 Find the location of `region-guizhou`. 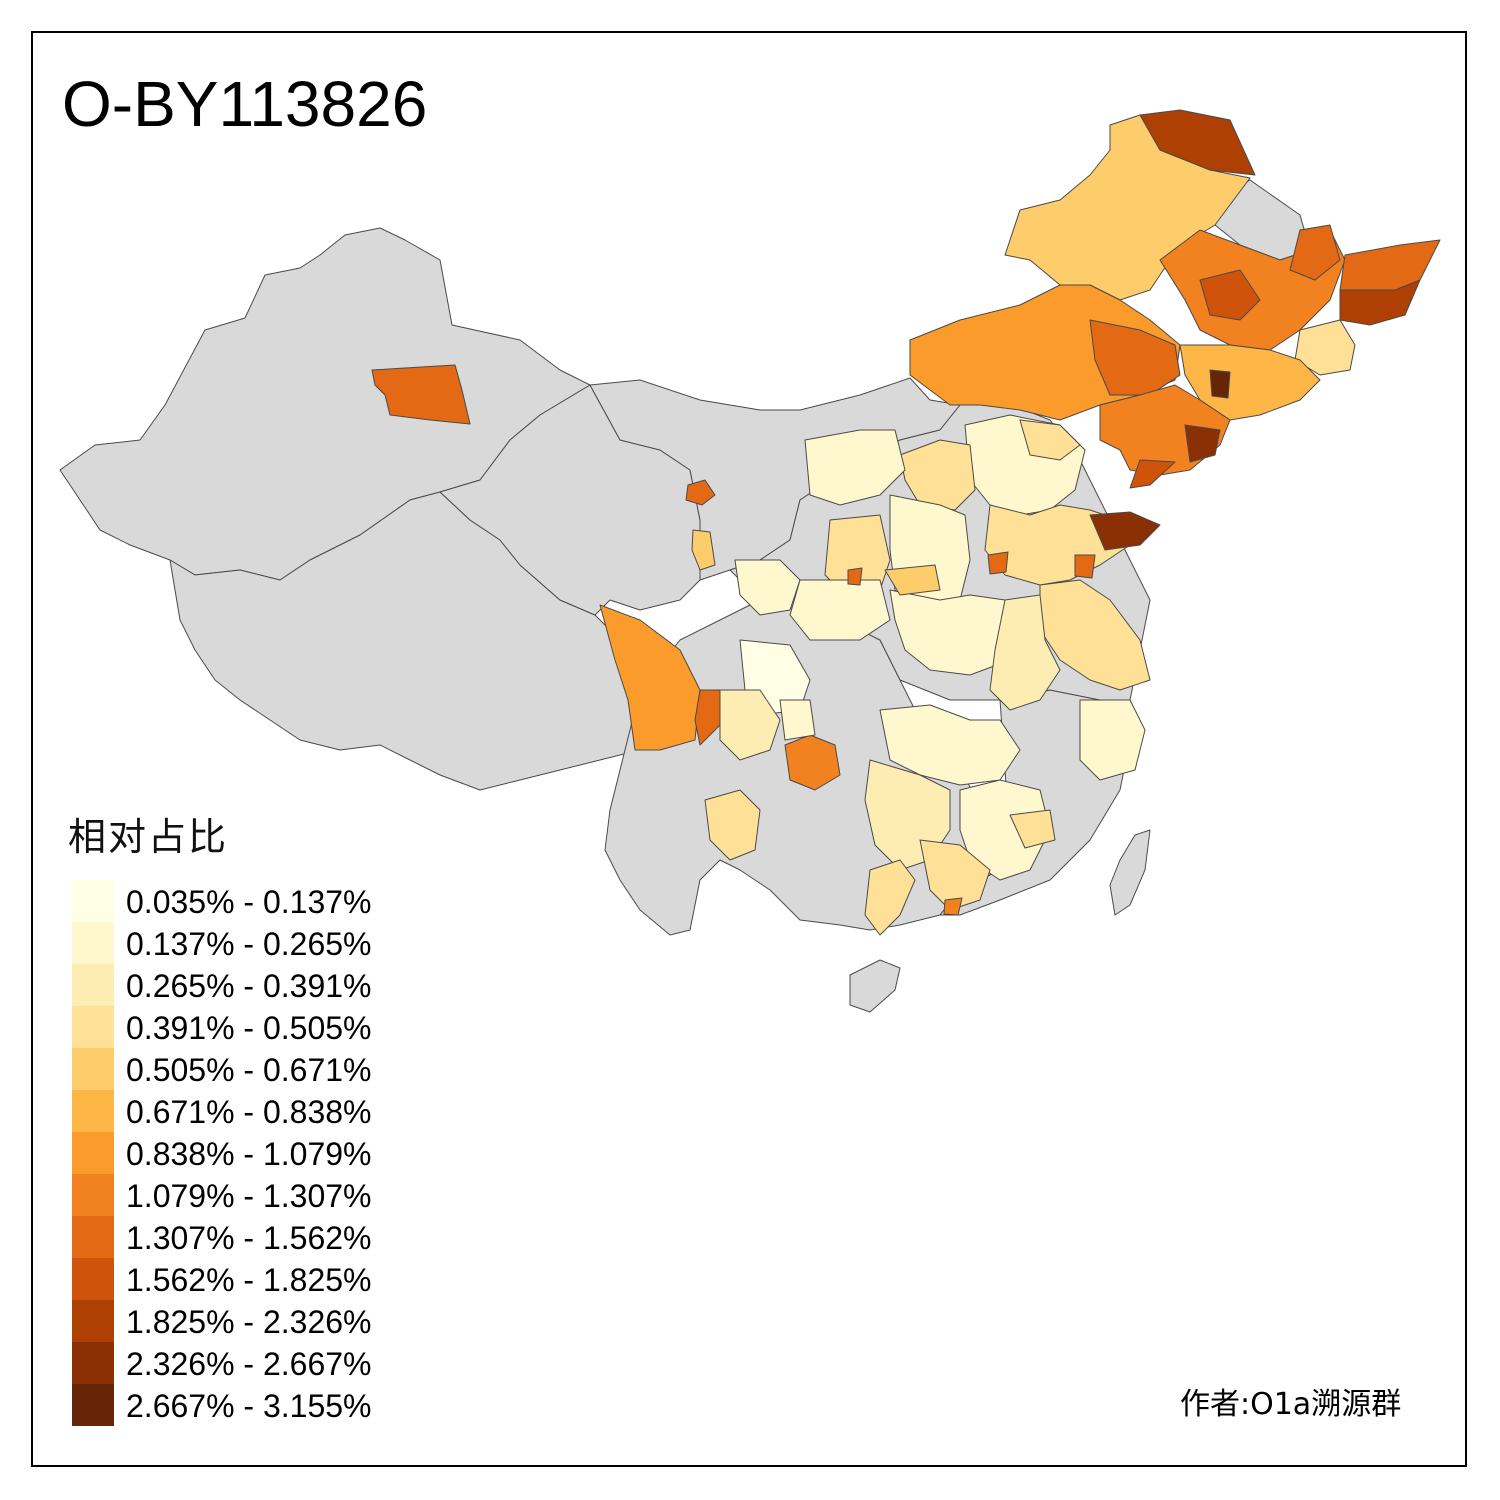

region-guizhou is located at coordinates (797, 720).